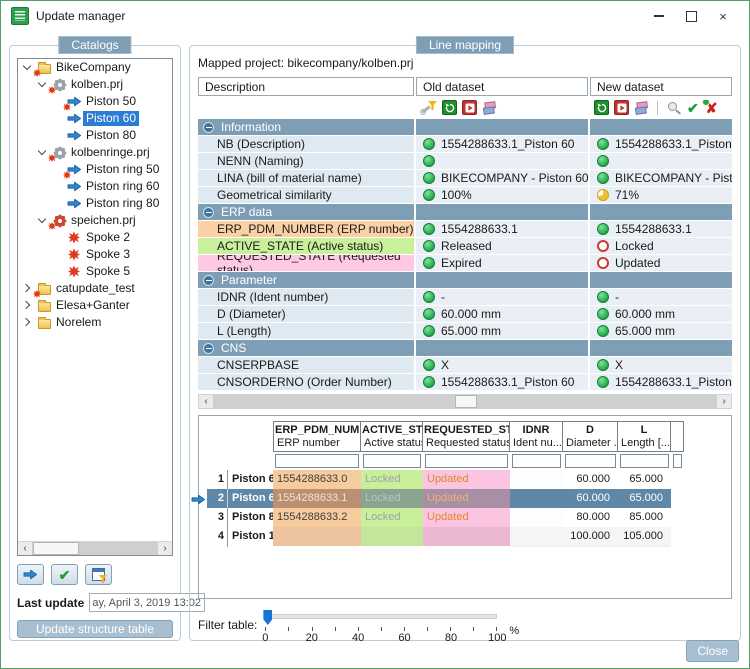 This screenshot has height=669, width=750. I want to click on old-dataset-cell: -, so click(502, 297).